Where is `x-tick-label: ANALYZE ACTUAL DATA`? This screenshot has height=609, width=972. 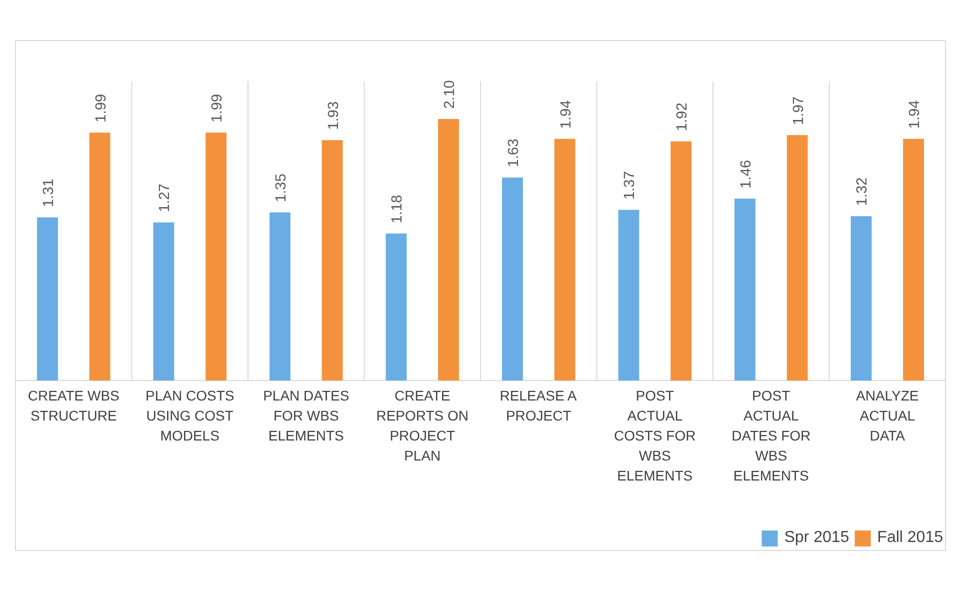
x-tick-label: ANALYZE ACTUAL DATA is located at coordinates (887, 415).